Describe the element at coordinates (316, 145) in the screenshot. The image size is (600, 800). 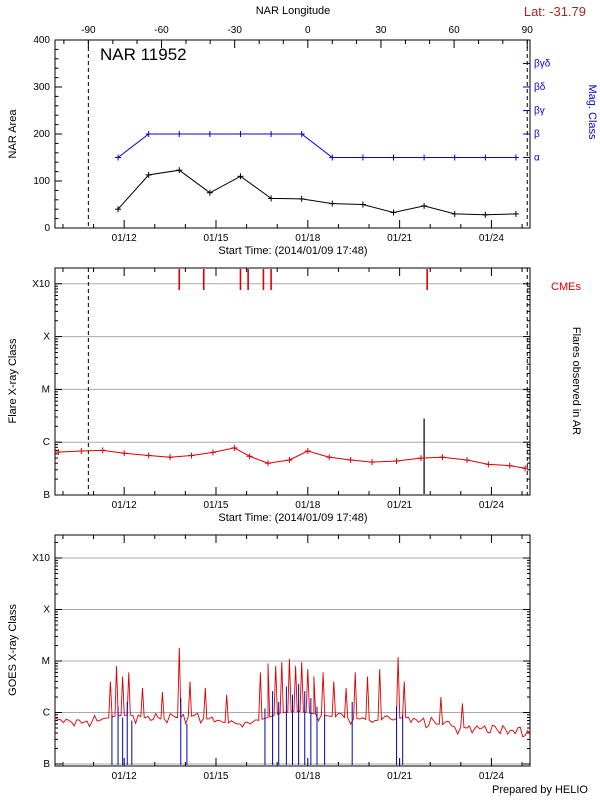
I see `mag-class-series` at that location.